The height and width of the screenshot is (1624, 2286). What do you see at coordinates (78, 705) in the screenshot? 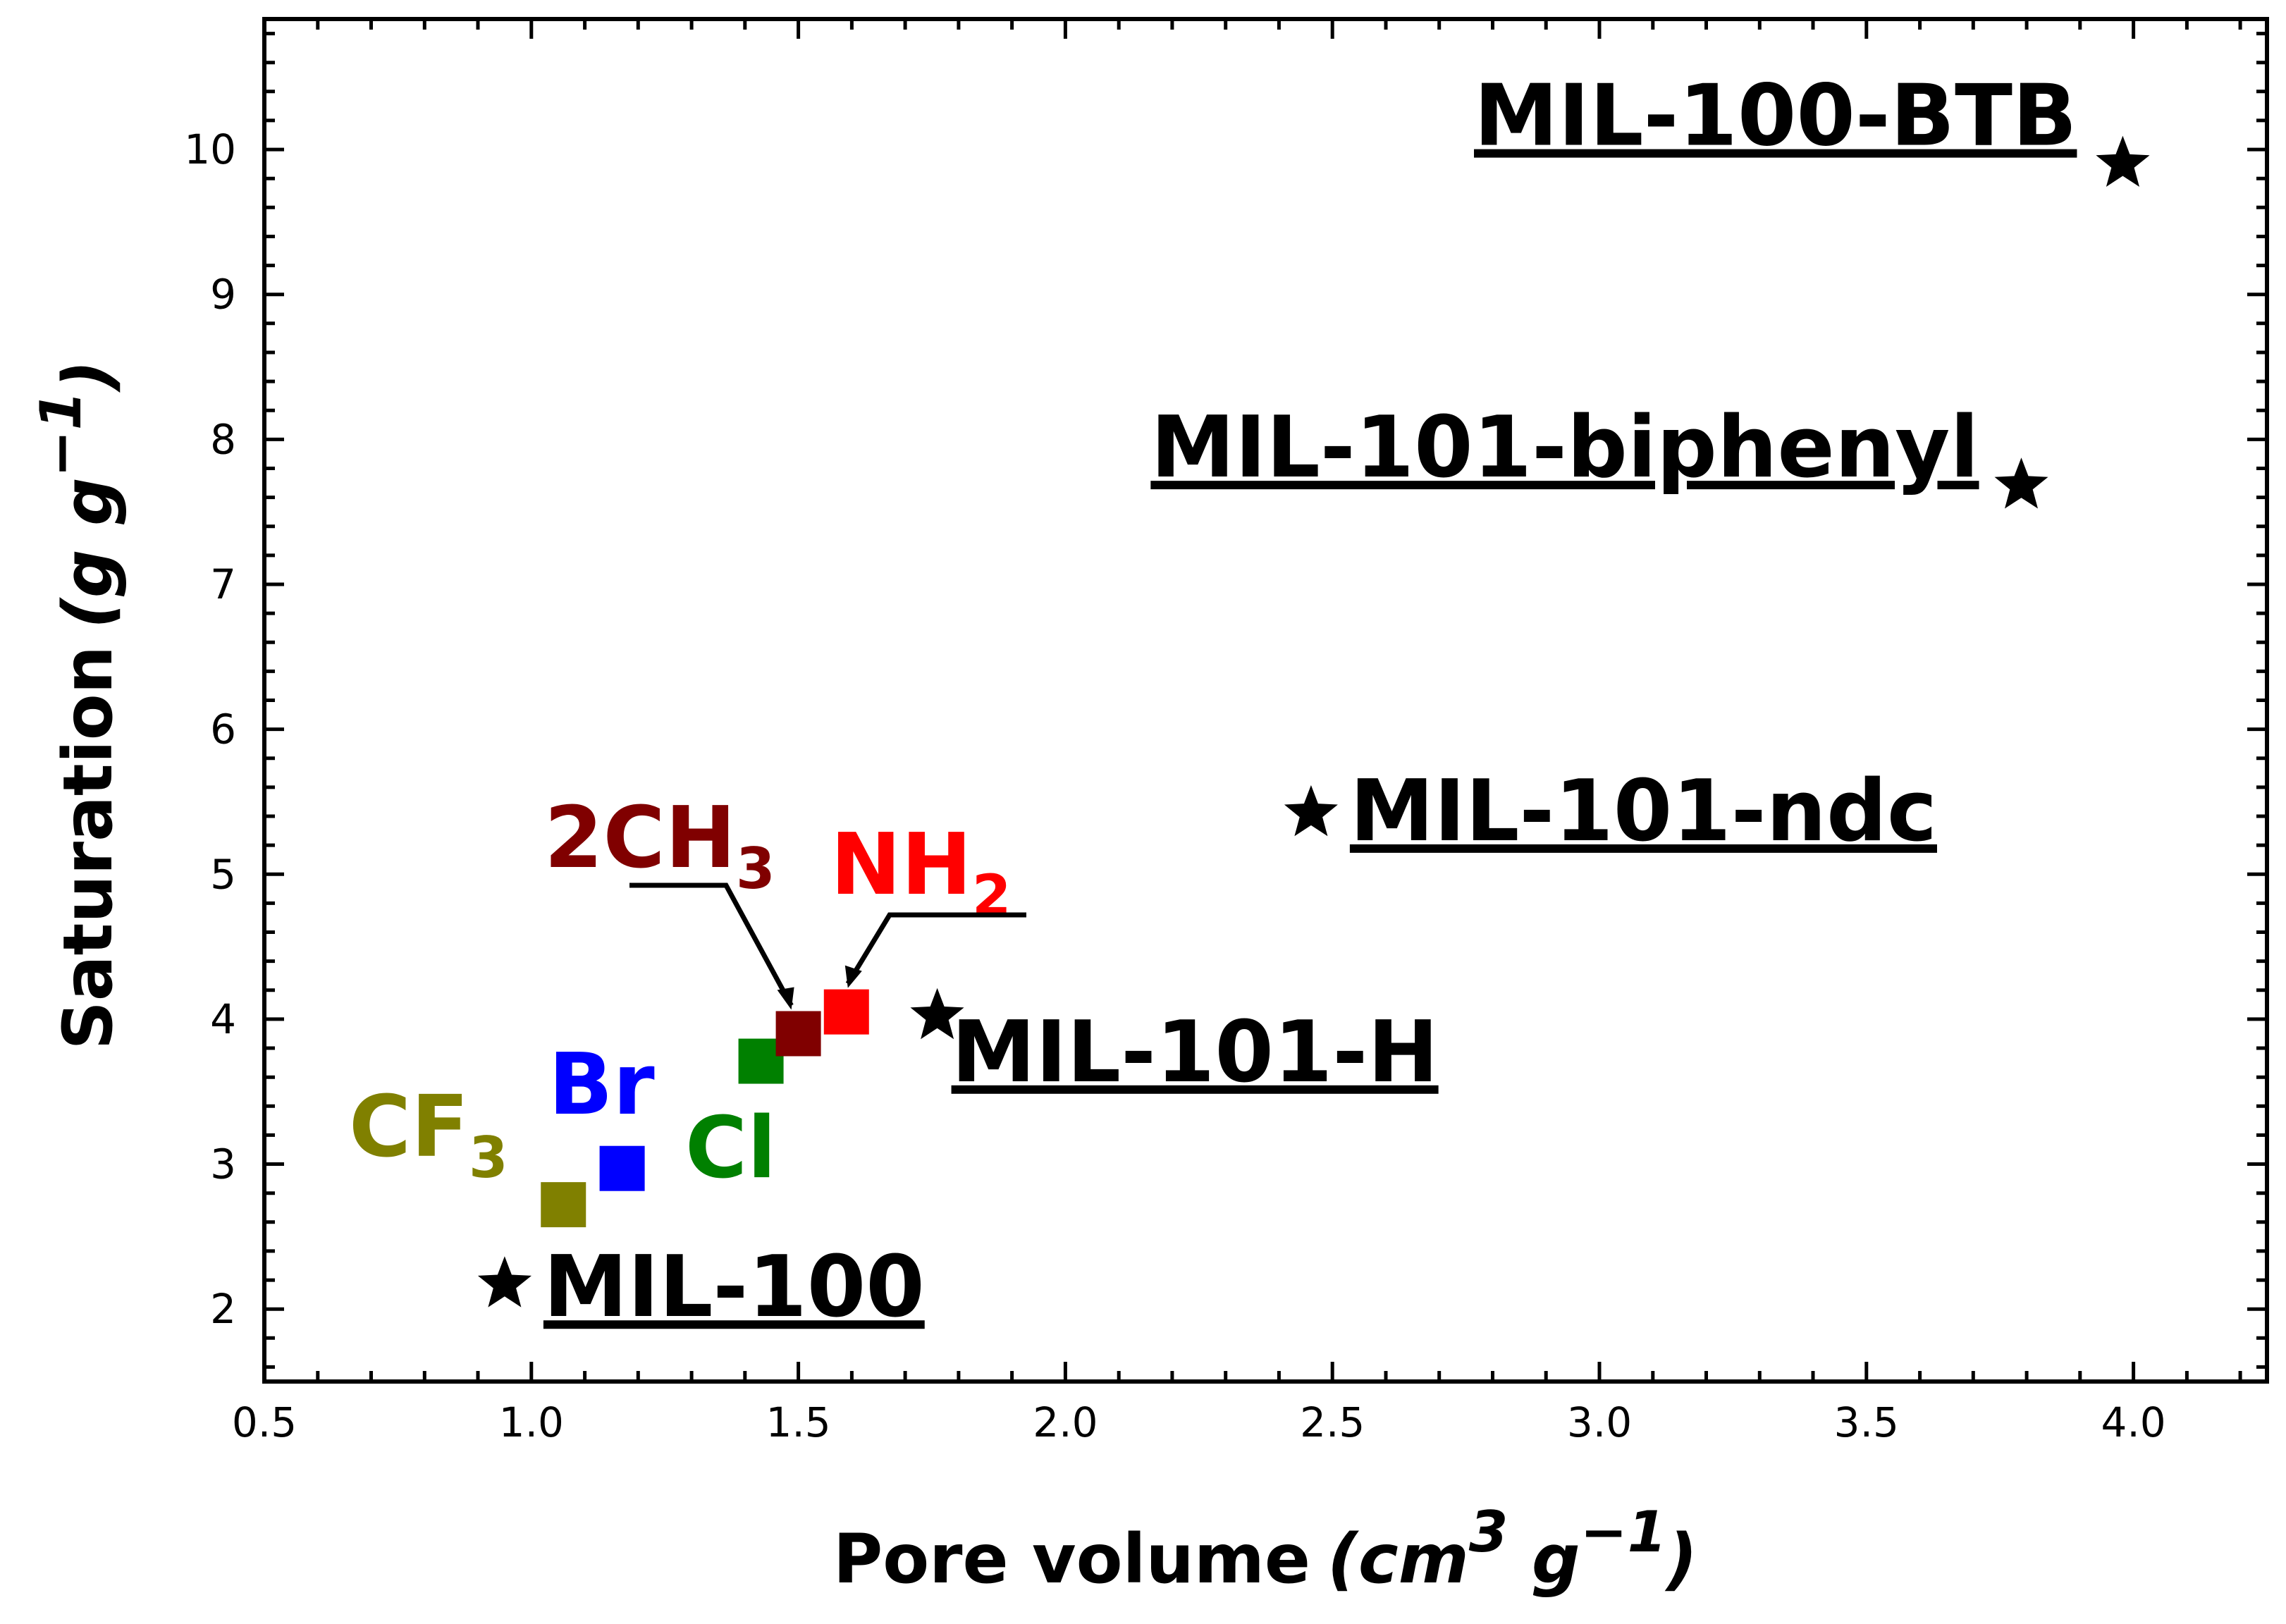
I see `y-axis-title: Saturation(g g−1)` at bounding box center [78, 705].